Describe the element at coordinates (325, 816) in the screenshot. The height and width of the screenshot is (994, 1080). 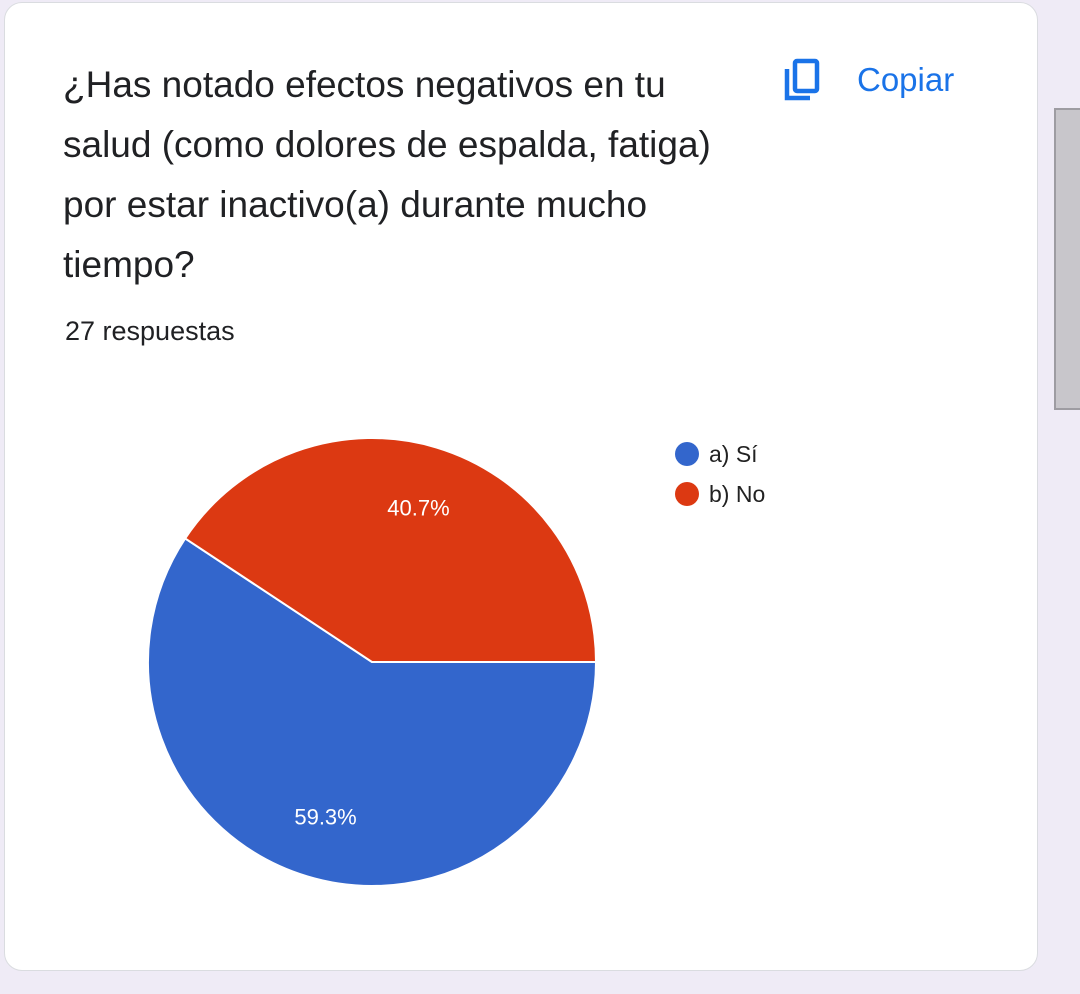
I see `pie-label-si: 59.3%` at that location.